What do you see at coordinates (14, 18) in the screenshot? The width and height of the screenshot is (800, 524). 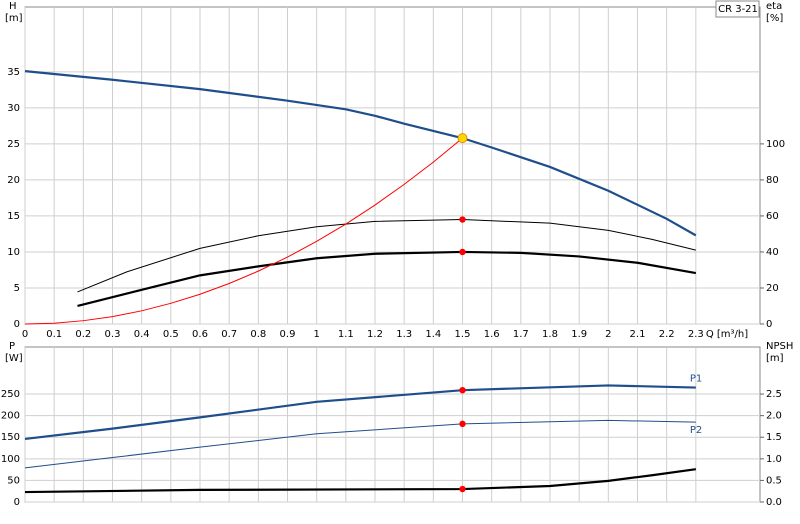 I see `y-axis-unit: [m]` at bounding box center [14, 18].